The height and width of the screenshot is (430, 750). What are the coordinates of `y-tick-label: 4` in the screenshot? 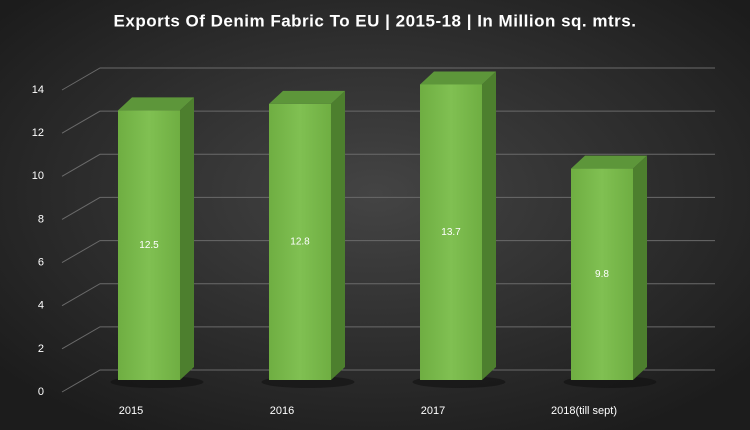 It's located at (41, 306).